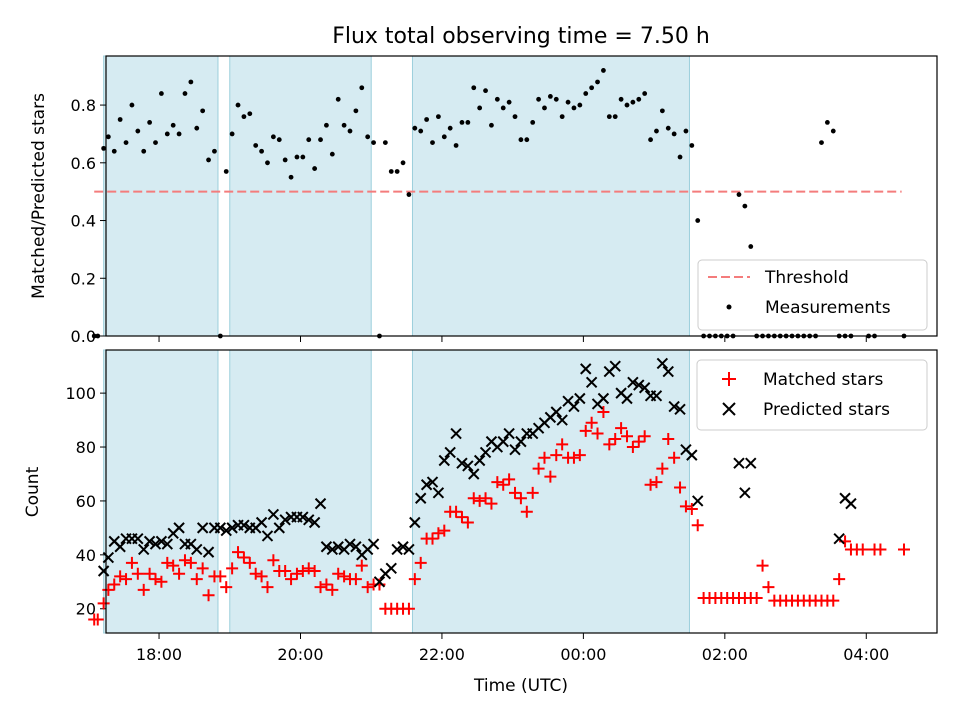 The image size is (960, 724). Describe the element at coordinates (812, 395) in the screenshot. I see `bottom-legend: Matched stars Predicted stars` at that location.